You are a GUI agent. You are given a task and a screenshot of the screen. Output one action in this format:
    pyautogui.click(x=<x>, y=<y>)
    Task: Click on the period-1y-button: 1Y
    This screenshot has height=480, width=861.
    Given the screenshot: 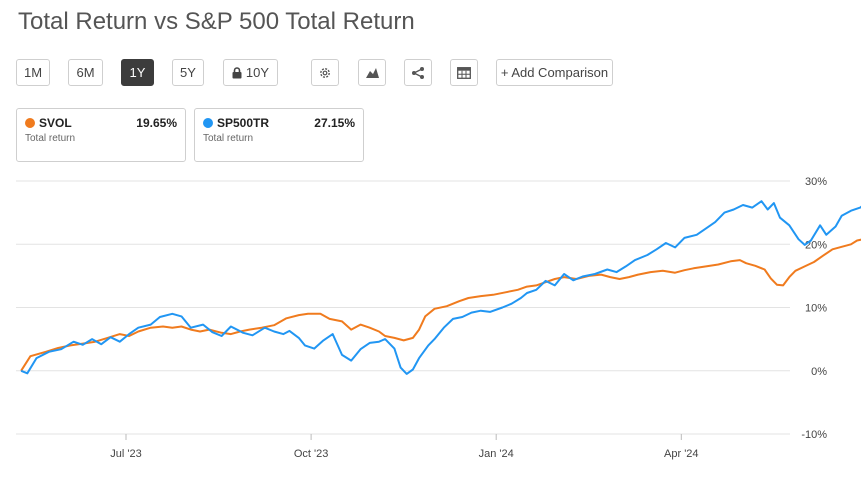 What is the action you would take?
    pyautogui.click(x=137, y=72)
    